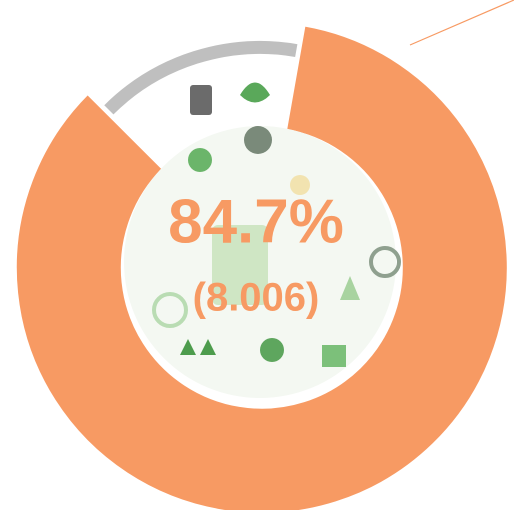 This screenshot has width=514, height=510. I want to click on leader-line, so click(461, 23).